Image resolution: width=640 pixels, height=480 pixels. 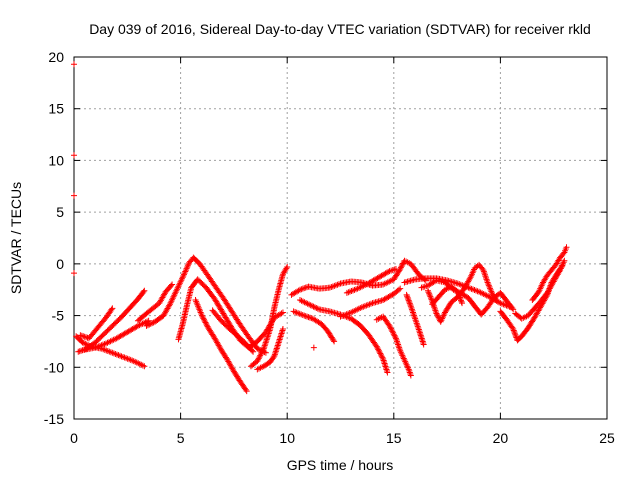 What do you see at coordinates (181, 438) in the screenshot?
I see `x-tick-label: 5` at bounding box center [181, 438].